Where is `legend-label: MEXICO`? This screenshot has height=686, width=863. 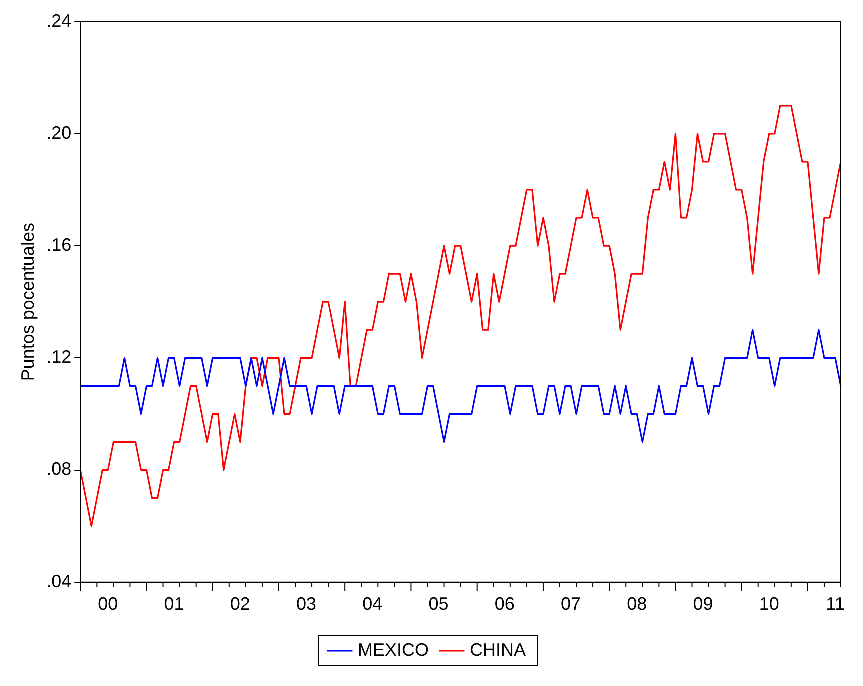
legend-label: MEXICO is located at coordinates (394, 650).